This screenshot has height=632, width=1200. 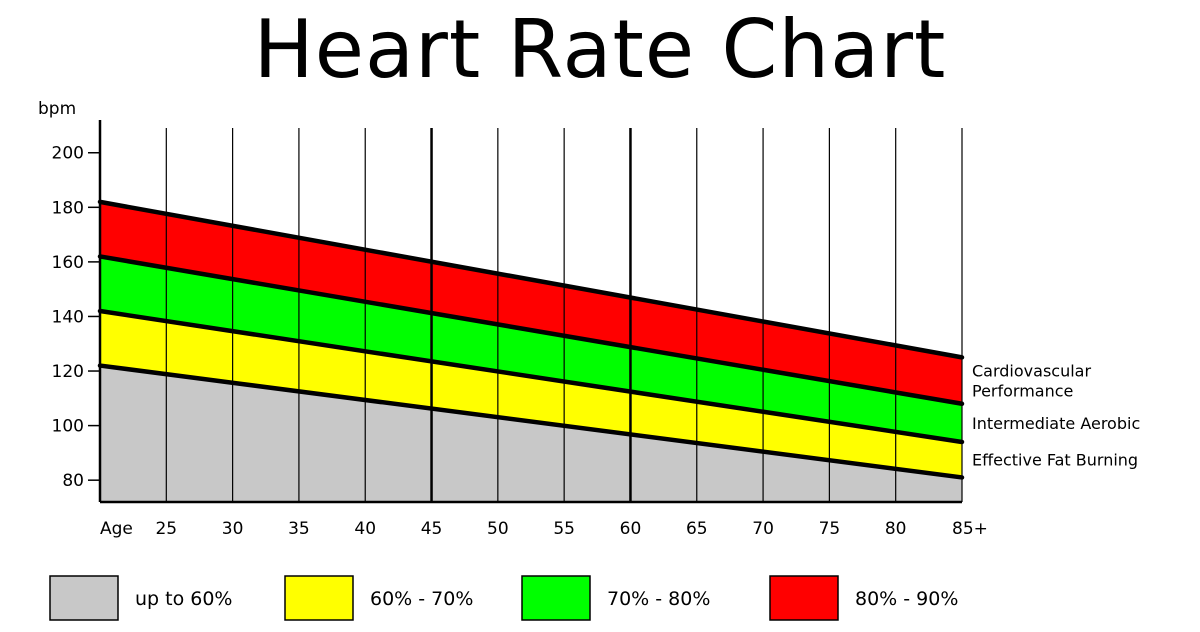 What do you see at coordinates (697, 529) in the screenshot?
I see `x-tick-label: 65` at bounding box center [697, 529].